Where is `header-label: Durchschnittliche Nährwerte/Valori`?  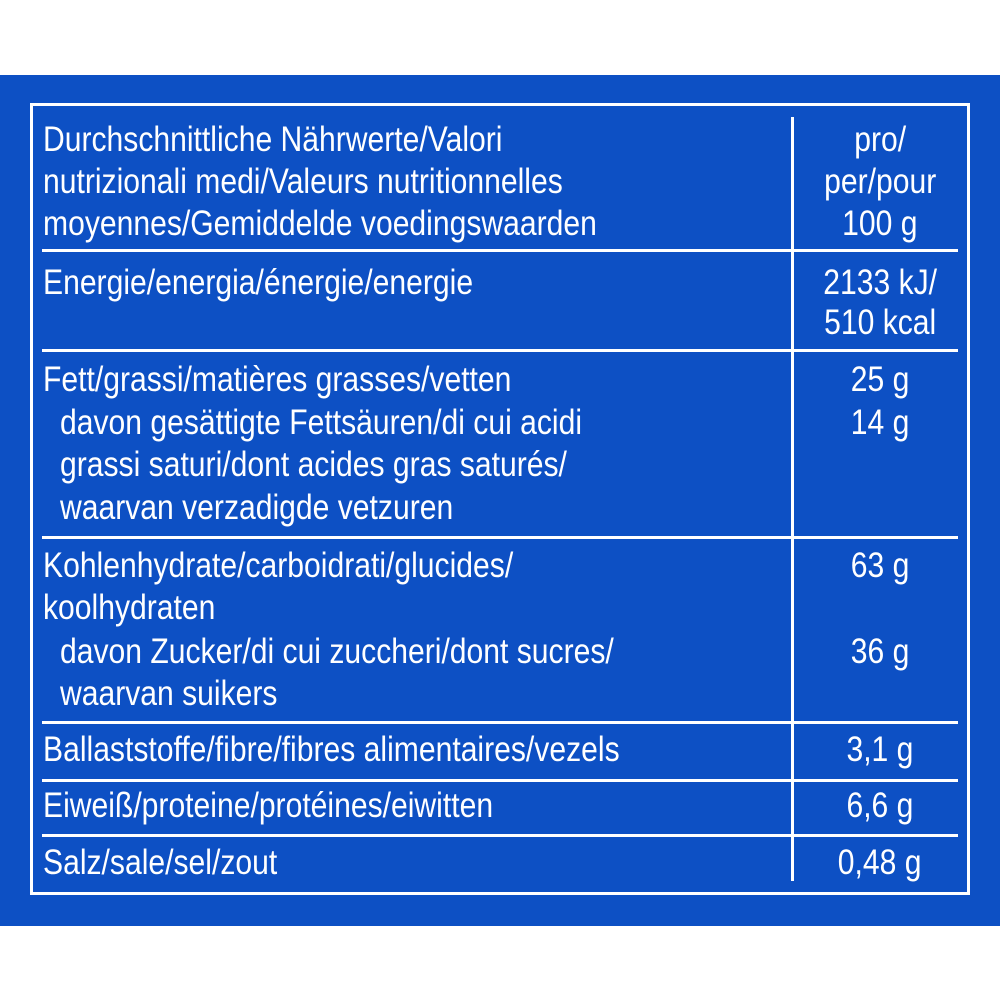
header-label: Durchschnittliche Nährwerte/Valori is located at coordinates (273, 139).